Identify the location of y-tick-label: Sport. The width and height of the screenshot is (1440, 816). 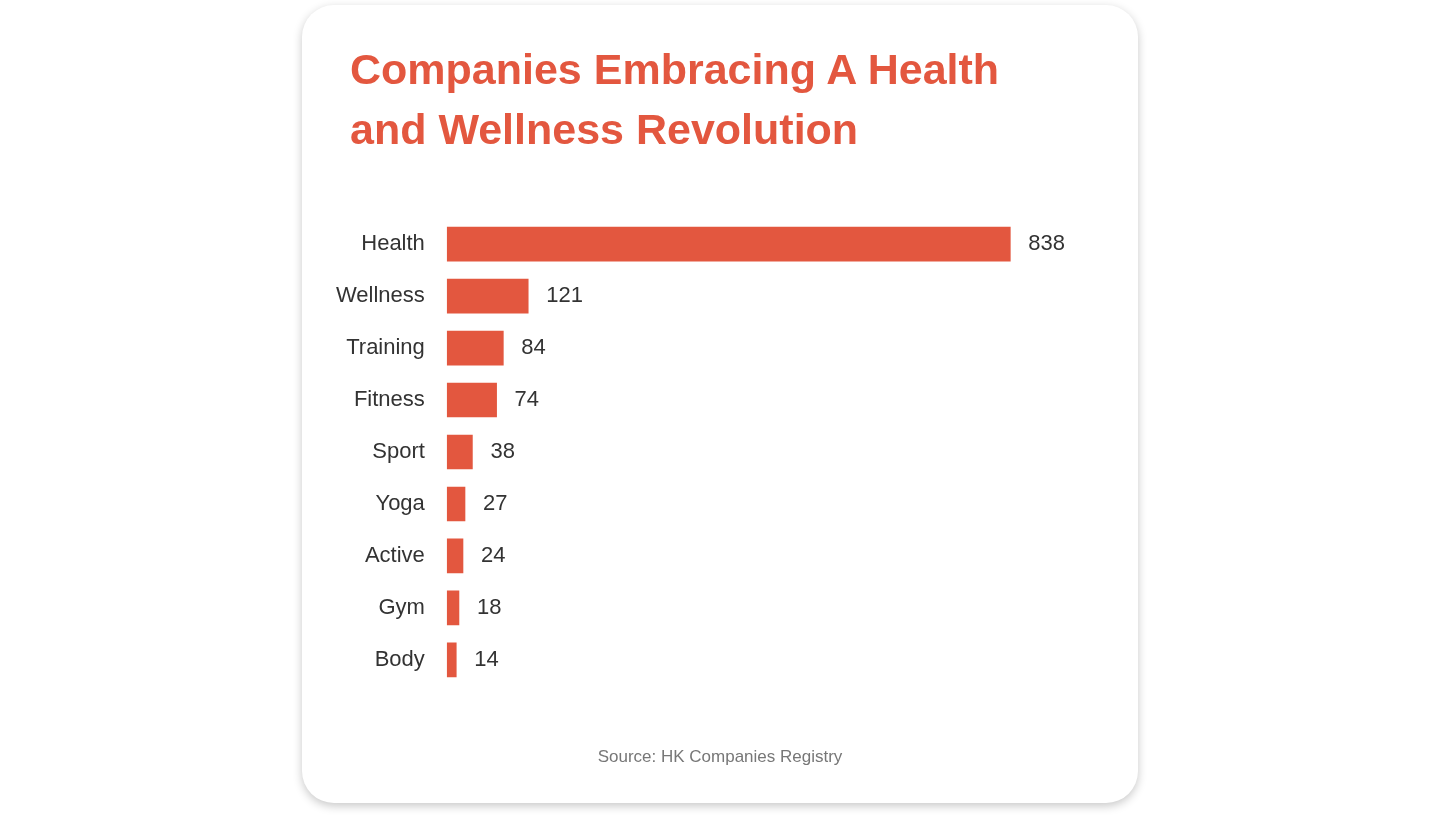
(398, 451).